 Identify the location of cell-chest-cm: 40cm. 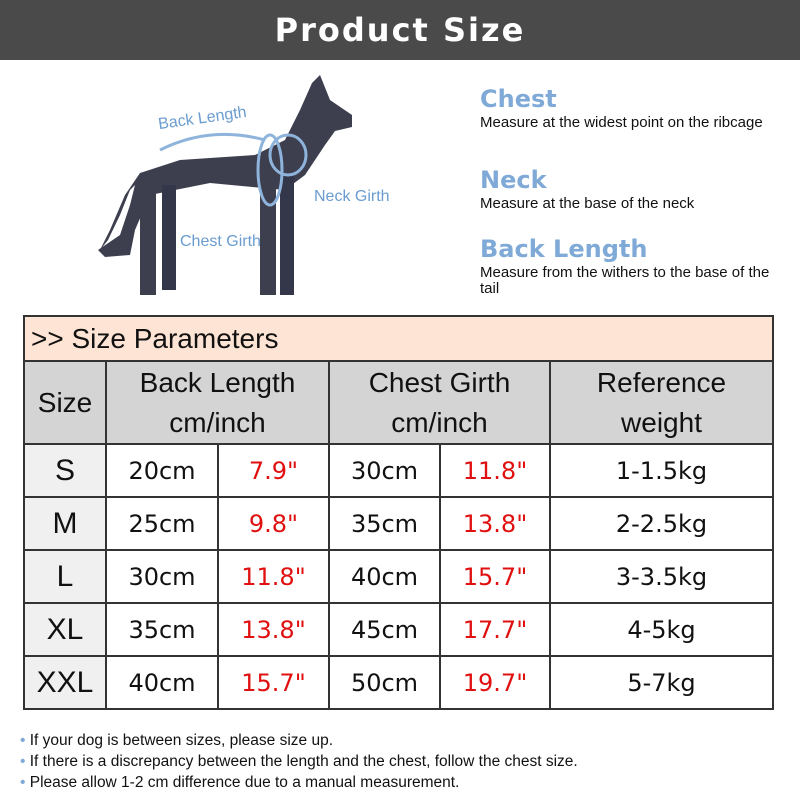
(384, 576).